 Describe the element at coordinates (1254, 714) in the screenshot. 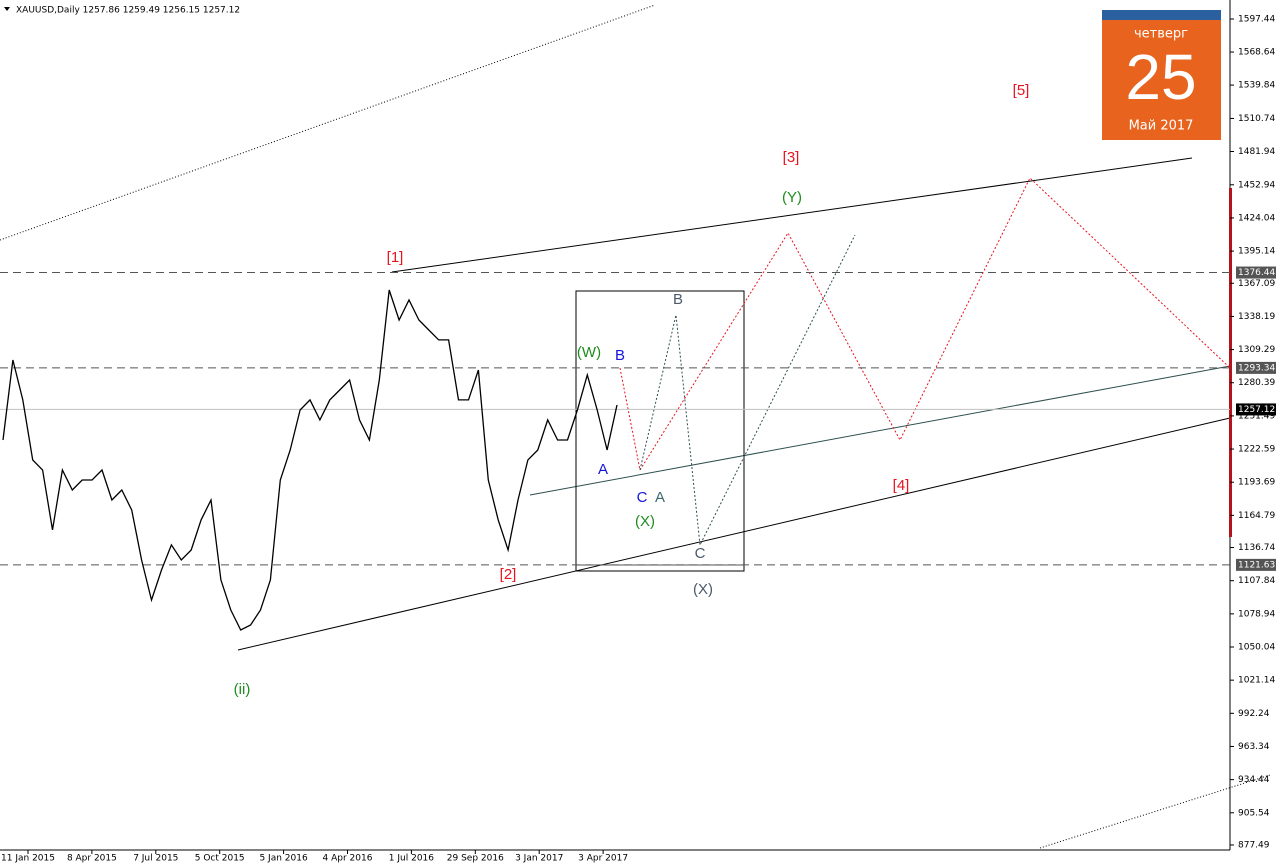

I see `y-tick-label: 992.24` at that location.